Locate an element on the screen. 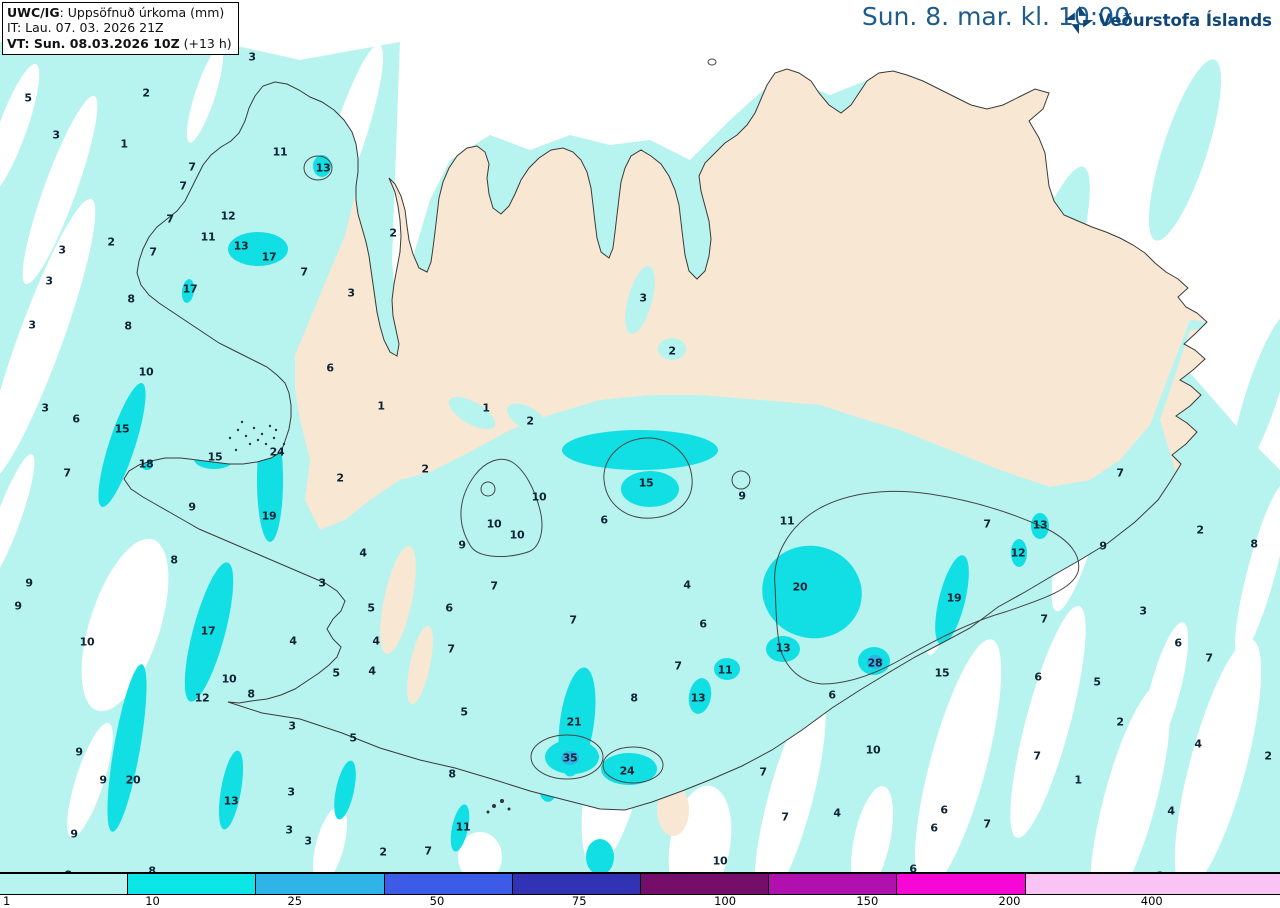  hofsjokull-contour is located at coordinates (648, 478).